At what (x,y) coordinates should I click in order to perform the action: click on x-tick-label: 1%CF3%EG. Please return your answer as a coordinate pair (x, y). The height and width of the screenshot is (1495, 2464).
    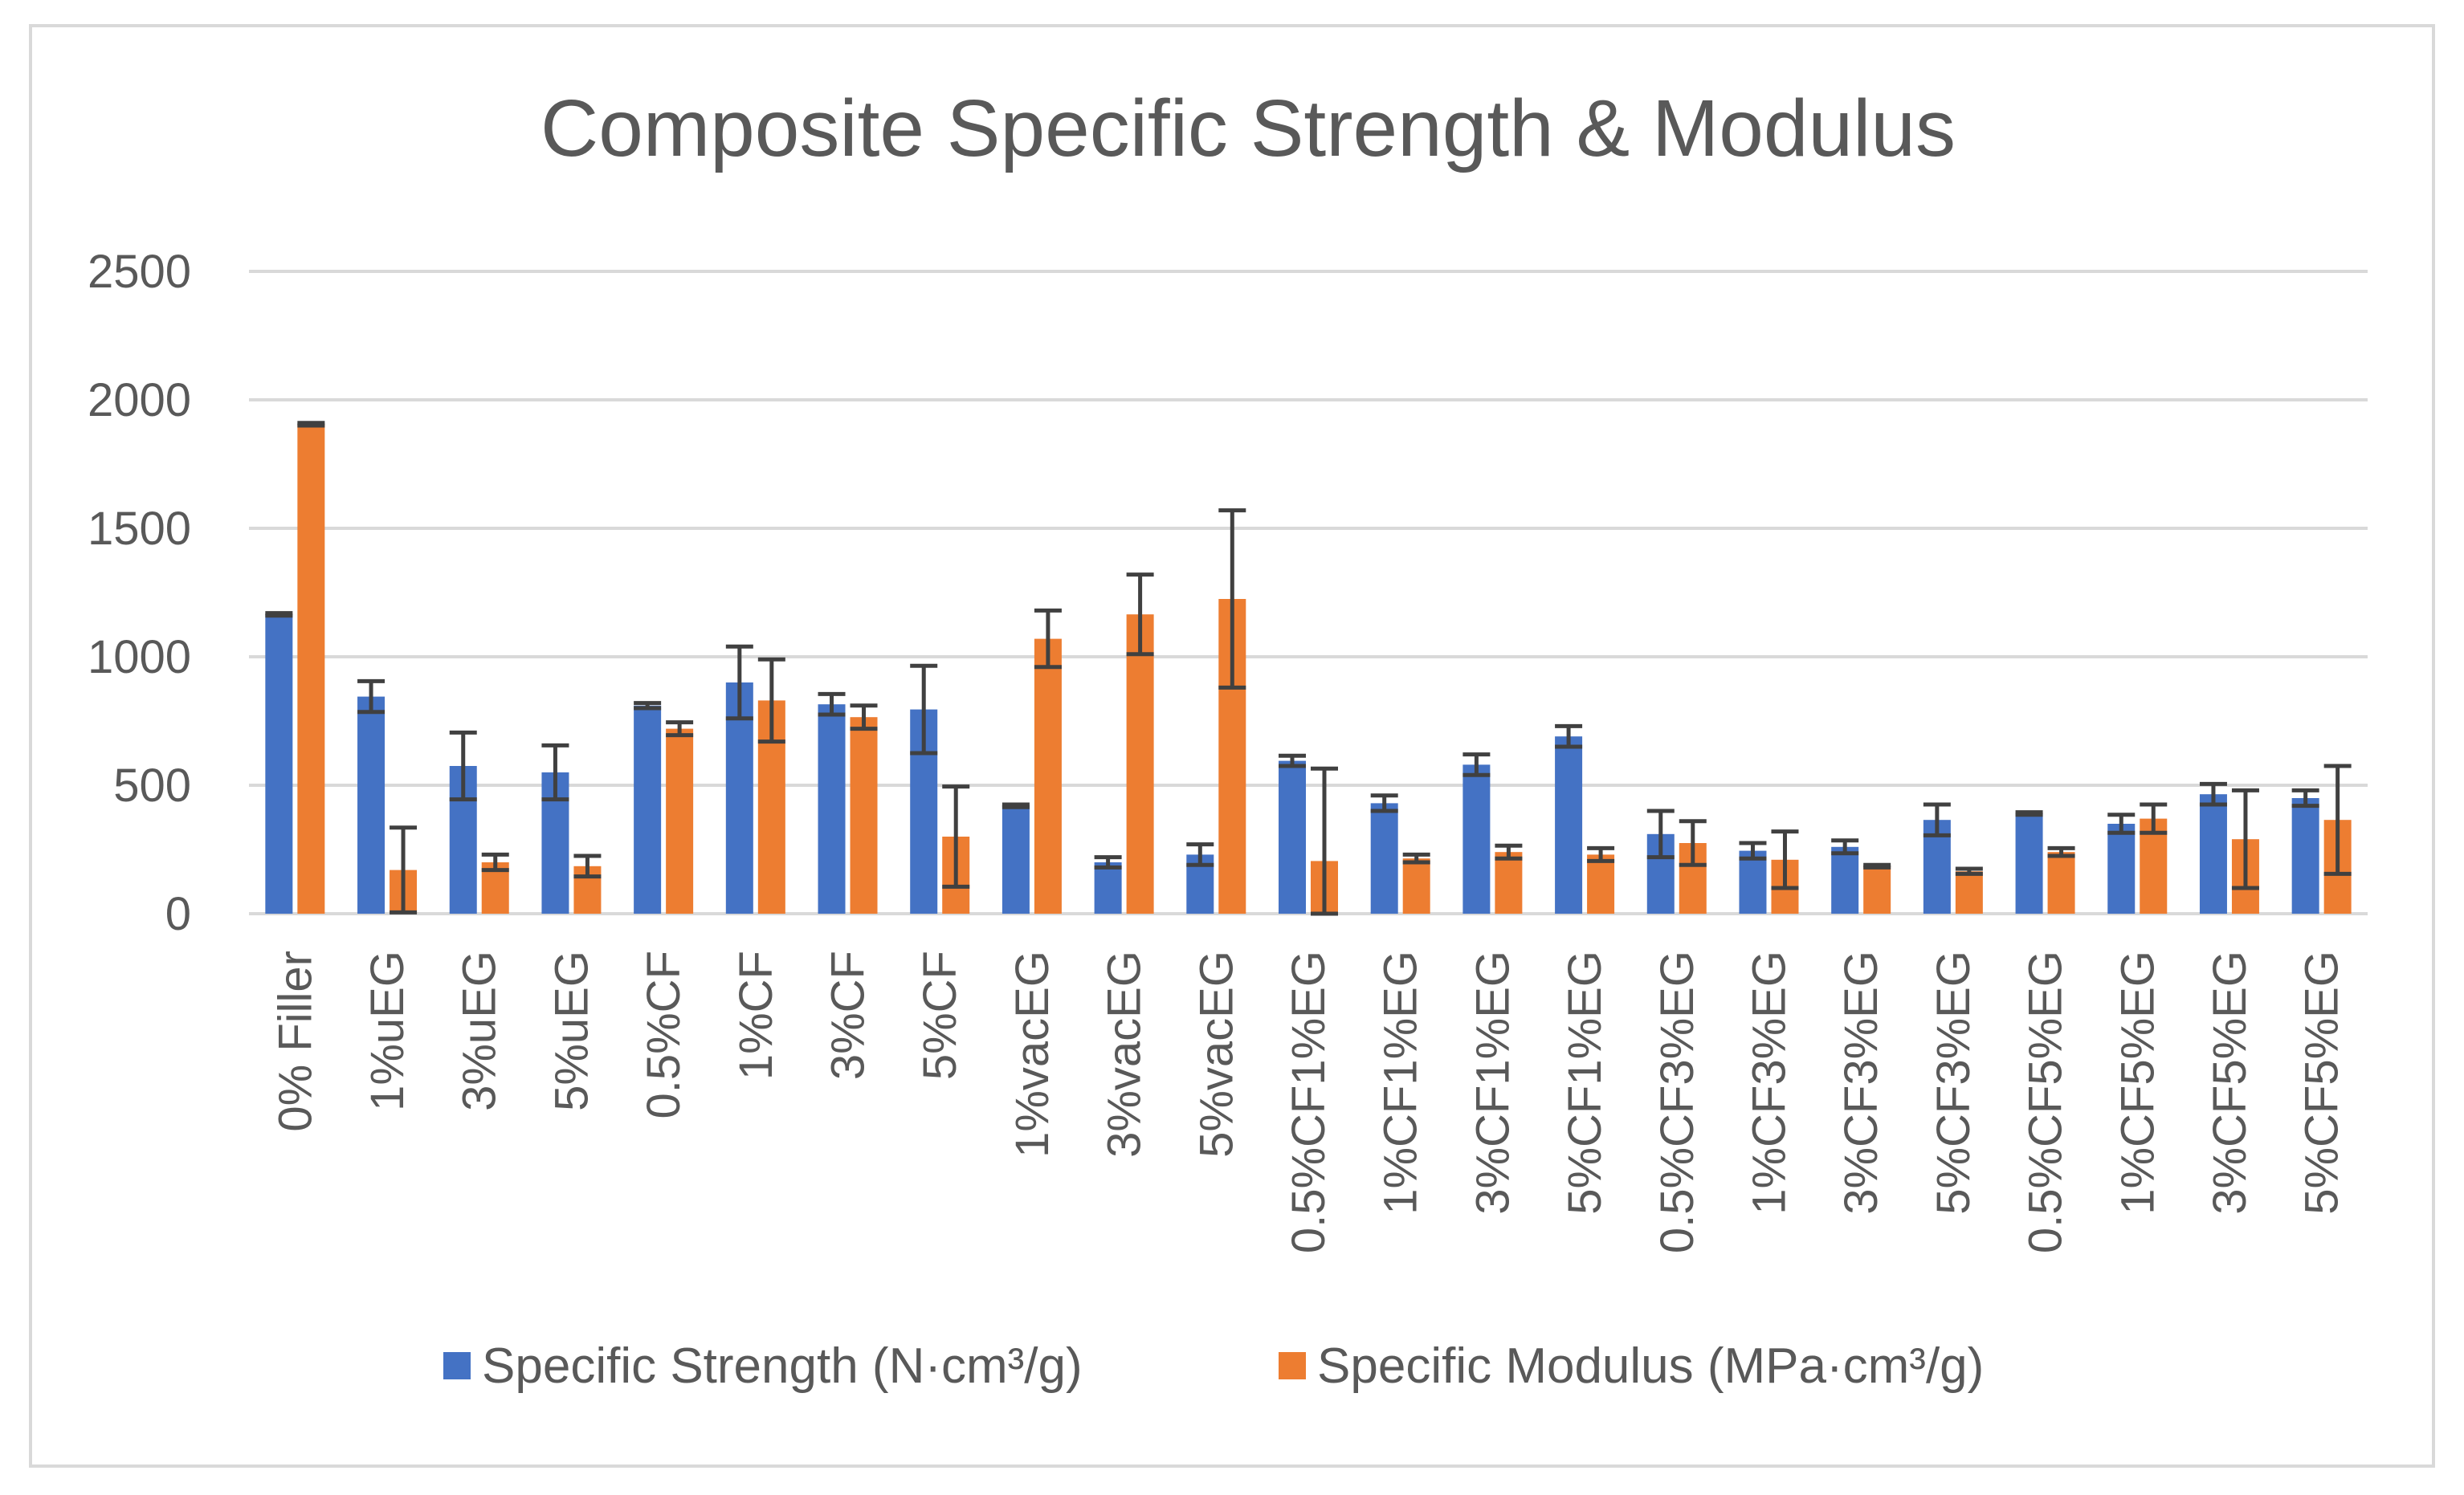
    Looking at the image, I should click on (1769, 1083).